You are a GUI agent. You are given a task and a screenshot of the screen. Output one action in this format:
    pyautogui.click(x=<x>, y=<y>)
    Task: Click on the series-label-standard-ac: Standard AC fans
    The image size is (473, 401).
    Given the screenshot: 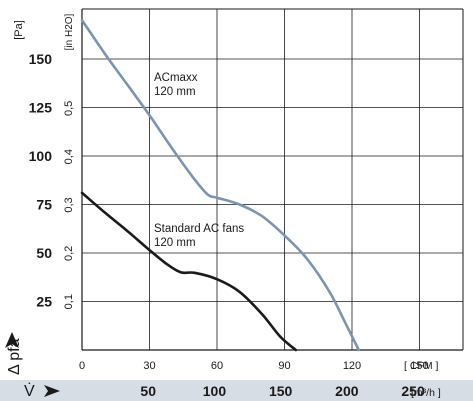 What is the action you would take?
    pyautogui.click(x=199, y=229)
    